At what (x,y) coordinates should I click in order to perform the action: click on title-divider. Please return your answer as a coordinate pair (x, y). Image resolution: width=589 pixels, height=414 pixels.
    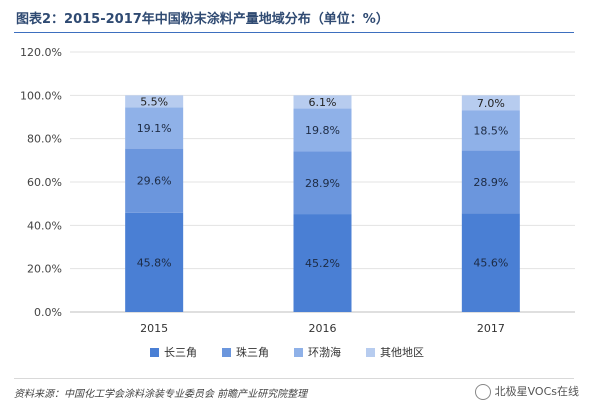
    Looking at the image, I should click on (294, 32).